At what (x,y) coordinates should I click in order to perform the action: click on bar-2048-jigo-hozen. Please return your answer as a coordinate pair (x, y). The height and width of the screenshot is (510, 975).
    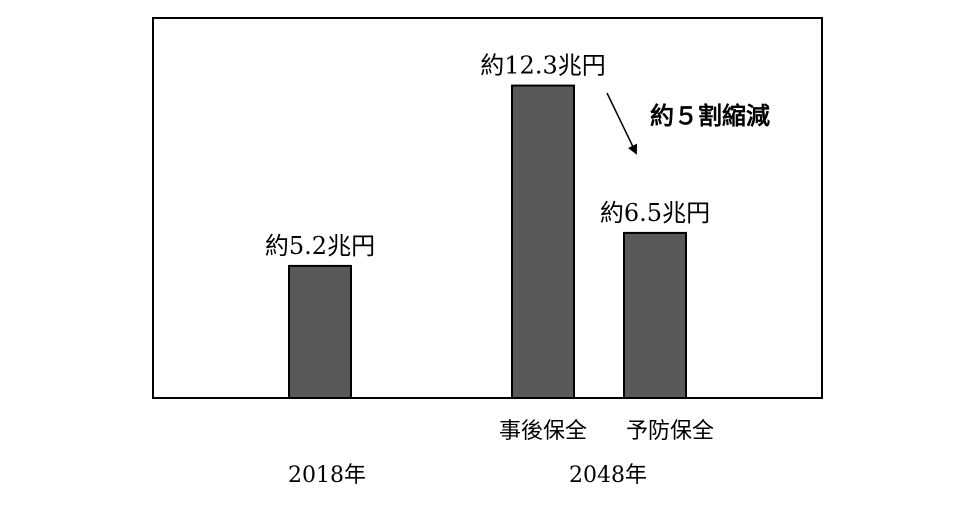
    Looking at the image, I should click on (543, 242).